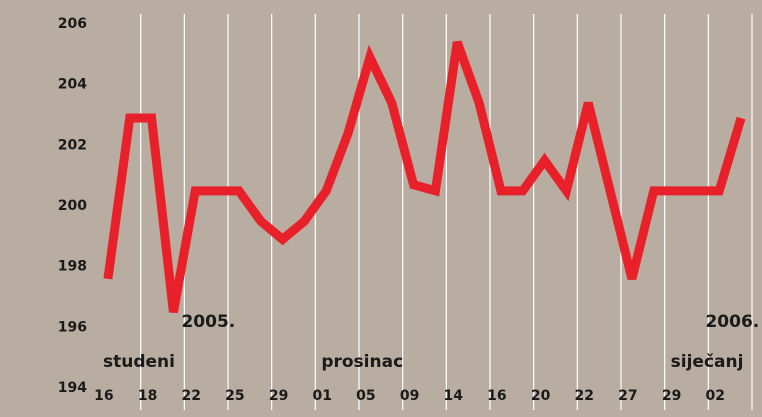 The height and width of the screenshot is (417, 762). What do you see at coordinates (72, 267) in the screenshot?
I see `y-tick-label: 198` at bounding box center [72, 267].